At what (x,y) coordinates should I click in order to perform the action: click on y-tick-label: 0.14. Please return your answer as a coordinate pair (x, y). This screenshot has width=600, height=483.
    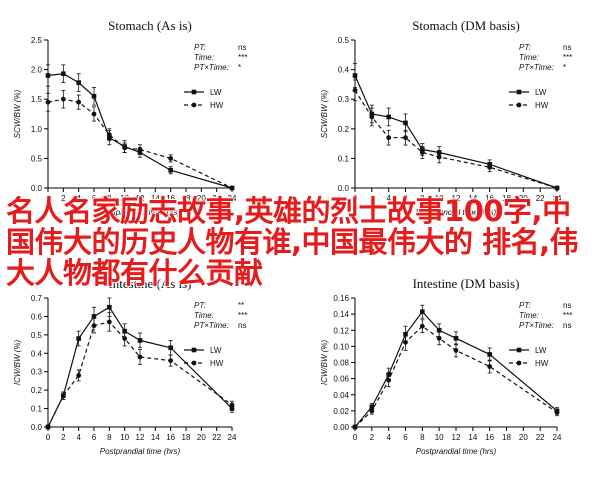
    Looking at the image, I should click on (341, 314).